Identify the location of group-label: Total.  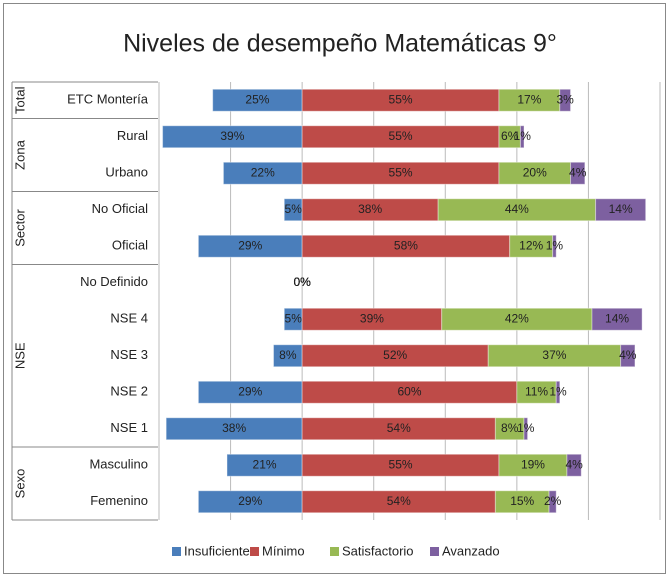
(19, 100).